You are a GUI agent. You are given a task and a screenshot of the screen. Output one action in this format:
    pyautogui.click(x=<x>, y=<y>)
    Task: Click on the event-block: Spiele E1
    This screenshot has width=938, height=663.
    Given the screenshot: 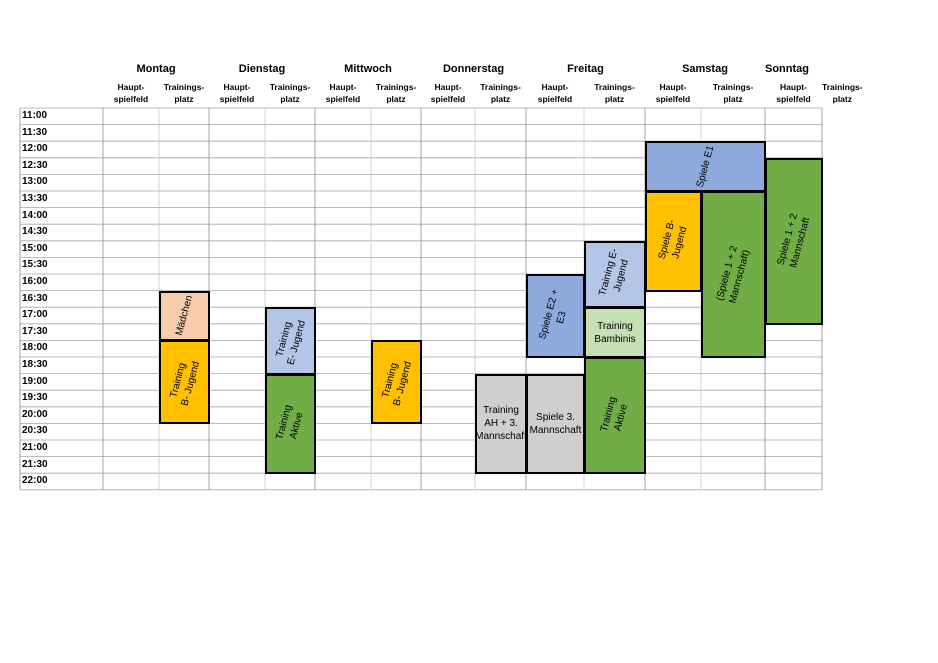 What is the action you would take?
    pyautogui.click(x=705, y=166)
    